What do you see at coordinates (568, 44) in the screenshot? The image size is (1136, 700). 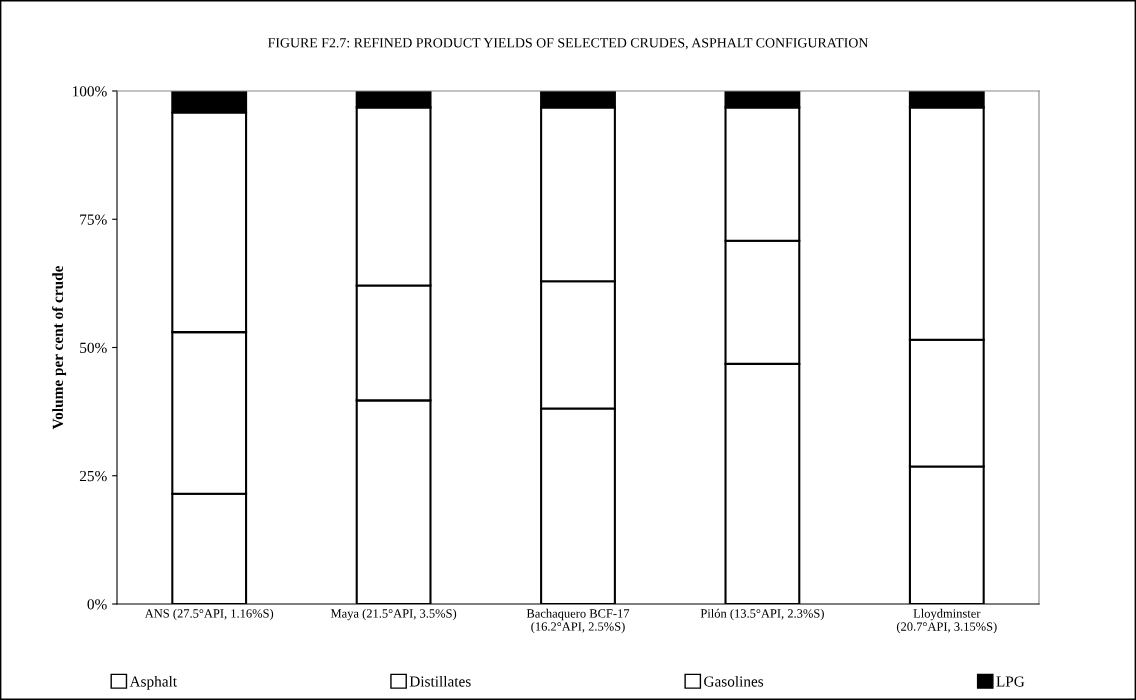 I see `chart-title: FIGURE F2.7: REFINED PRODUCT YIELDS OF SELECTED CRUDES, ASPHALT CONFIGURATION` at bounding box center [568, 44].